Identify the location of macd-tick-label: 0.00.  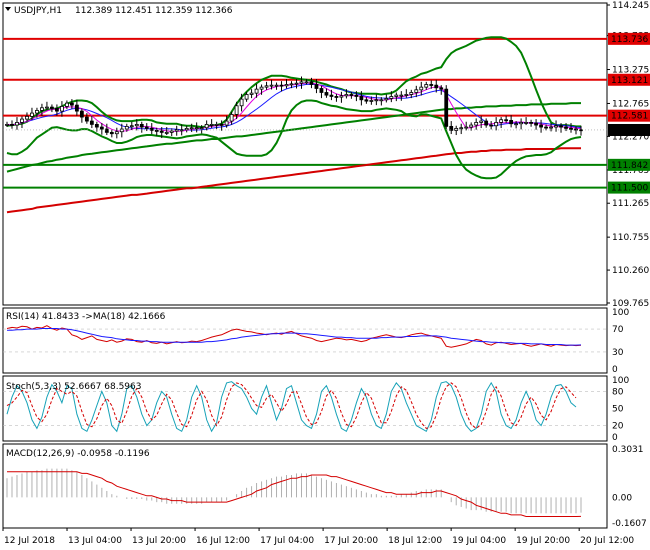
(622, 498).